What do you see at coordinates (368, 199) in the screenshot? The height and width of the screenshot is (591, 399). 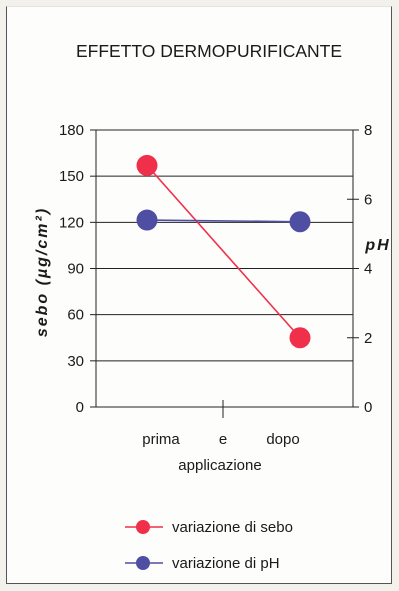 I see `y2-tick-label: 6` at bounding box center [368, 199].